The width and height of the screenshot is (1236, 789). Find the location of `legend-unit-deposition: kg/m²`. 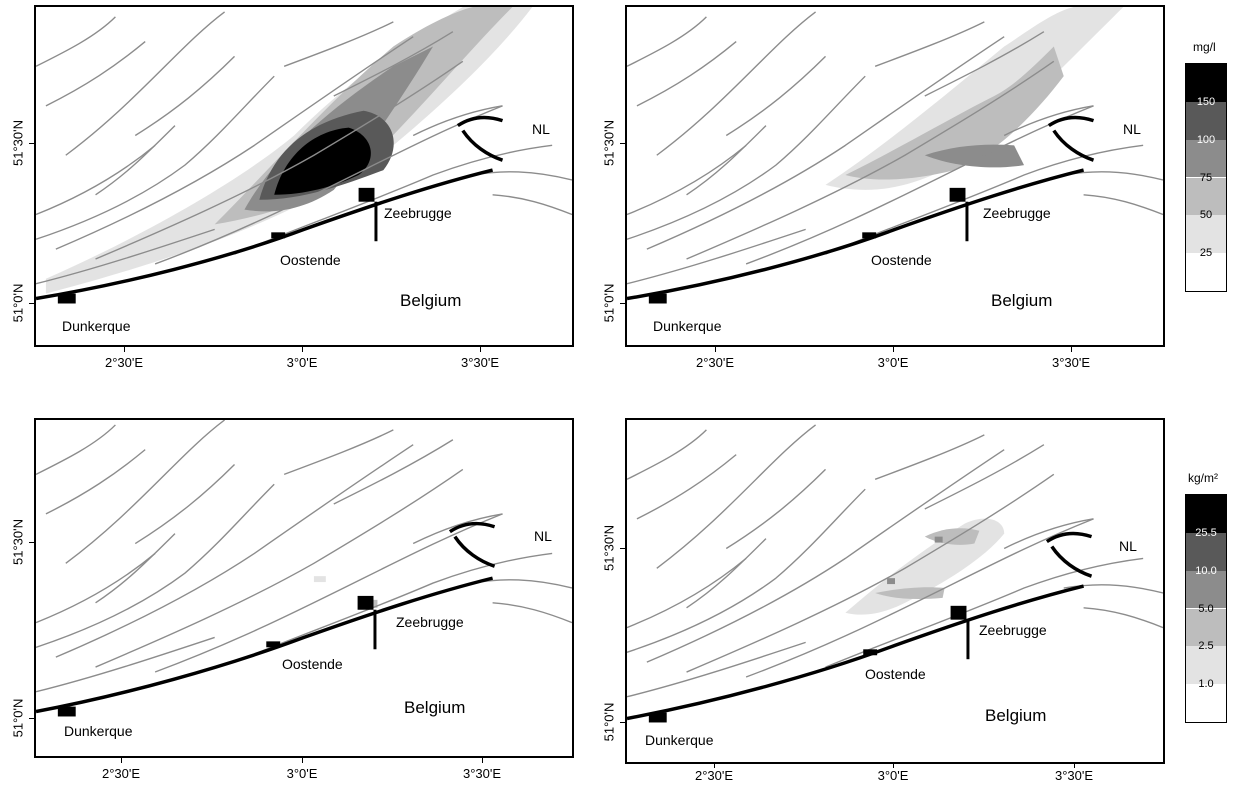

legend-unit-deposition: kg/m² is located at coordinates (1203, 478).